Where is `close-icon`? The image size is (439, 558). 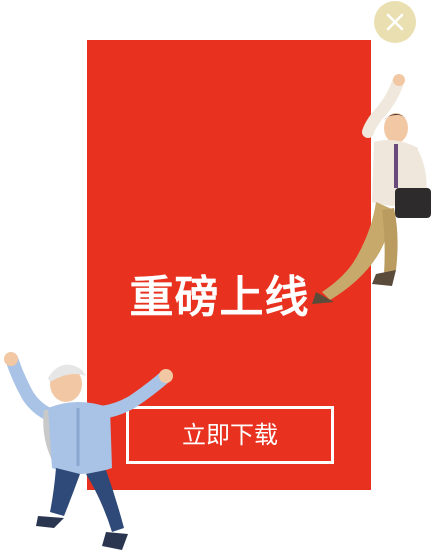 close-icon is located at coordinates (395, 22).